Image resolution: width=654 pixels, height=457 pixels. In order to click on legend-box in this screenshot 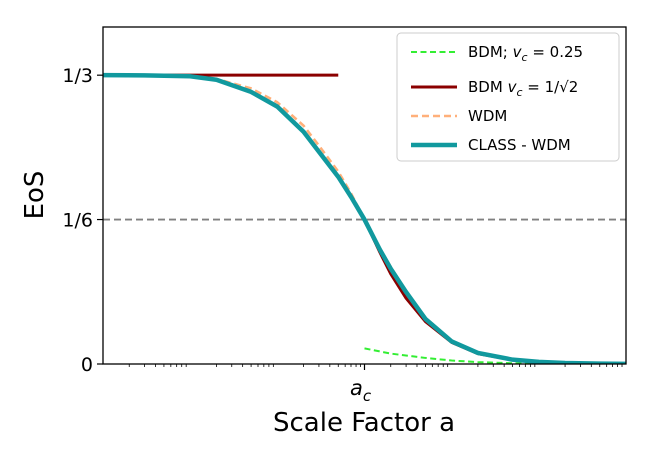, I will do `click(508, 97)`.